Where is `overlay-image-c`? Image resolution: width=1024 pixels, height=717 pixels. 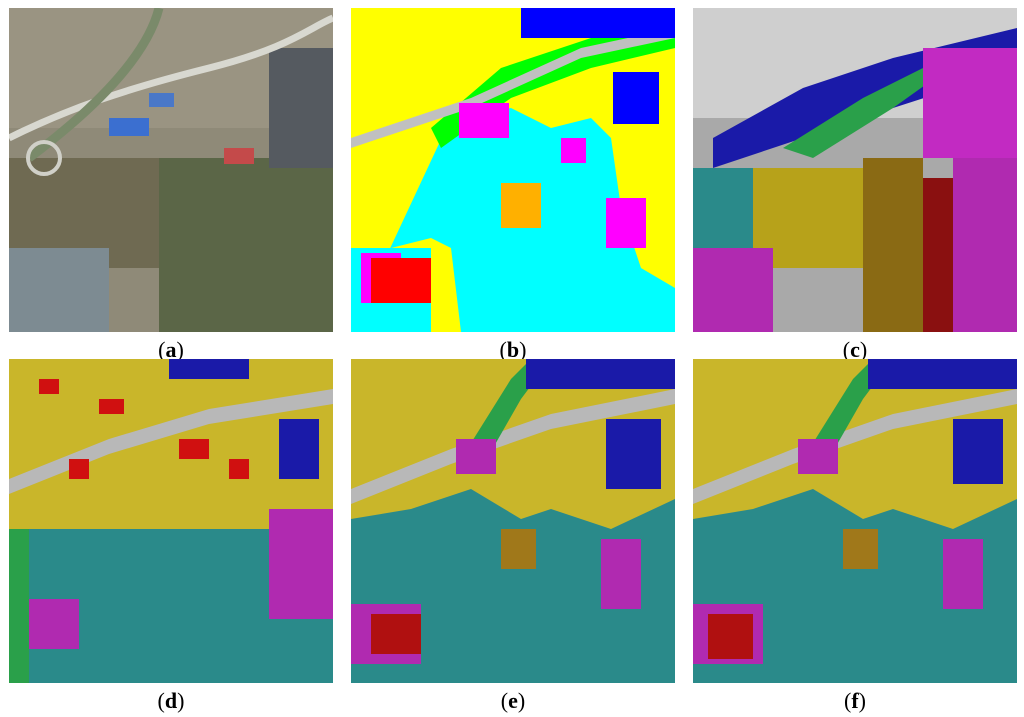 overlay-image-c is located at coordinates (855, 170).